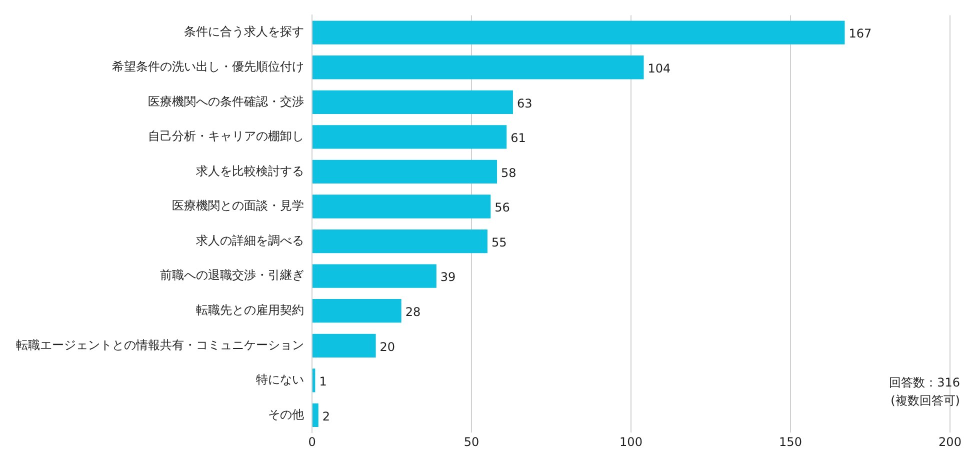  What do you see at coordinates (924, 383) in the screenshot?
I see `annotation: 回答数：316` at bounding box center [924, 383].